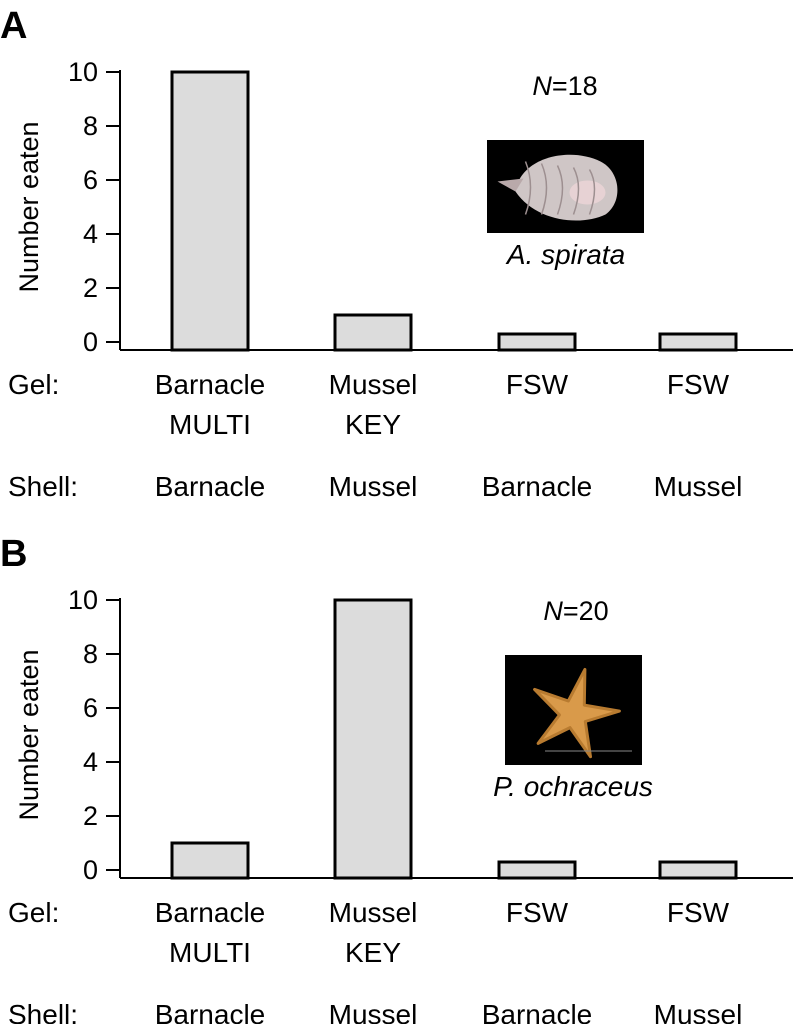  What do you see at coordinates (577, 713) in the screenshot?
I see `sea-star-shape` at bounding box center [577, 713].